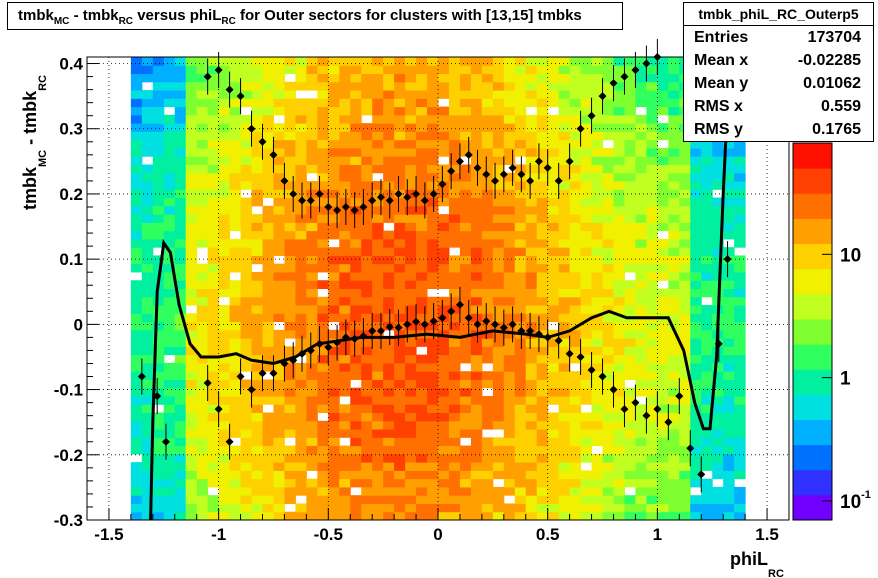 The image size is (878, 578). Describe the element at coordinates (812, 382) in the screenshot. I see `color-bar-band` at that location.